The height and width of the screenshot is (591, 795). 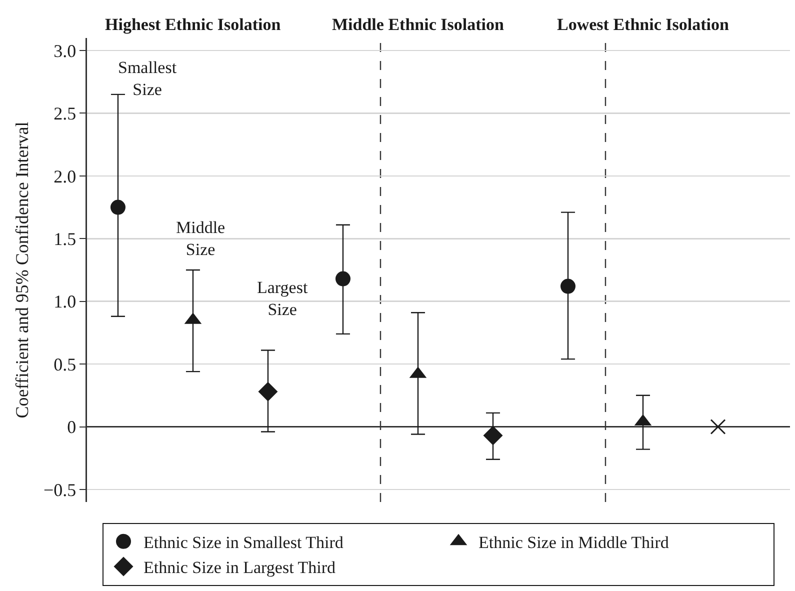 What do you see at coordinates (574, 542) in the screenshot?
I see `legend-label: Ethnic Size in Middle Third` at bounding box center [574, 542].